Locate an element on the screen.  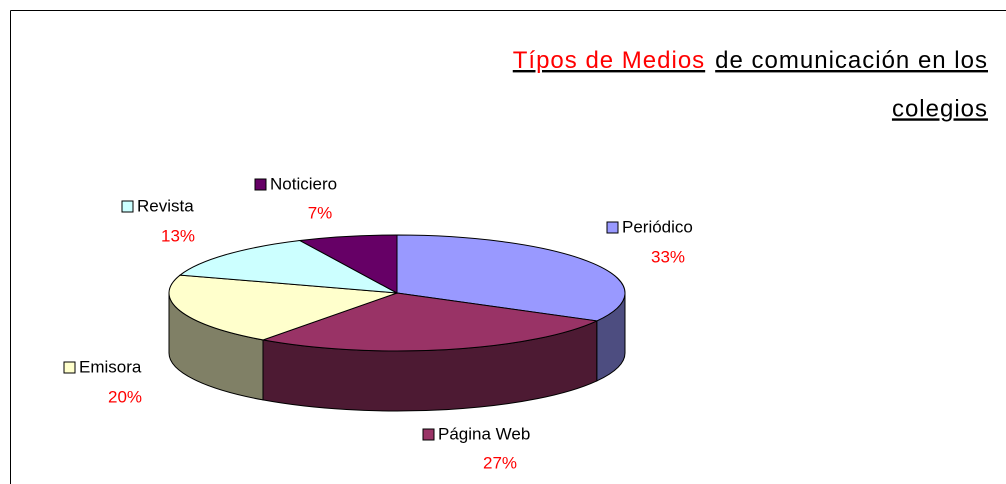
chart-title: colegios is located at coordinates (940, 108).